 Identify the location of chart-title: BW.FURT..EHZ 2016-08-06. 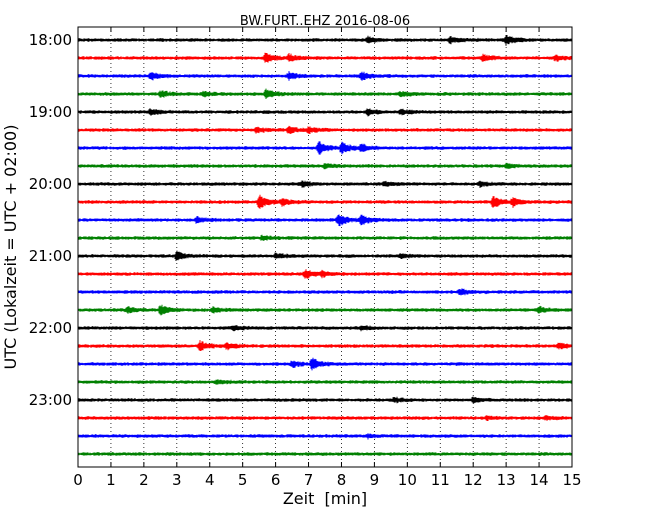
(325, 21).